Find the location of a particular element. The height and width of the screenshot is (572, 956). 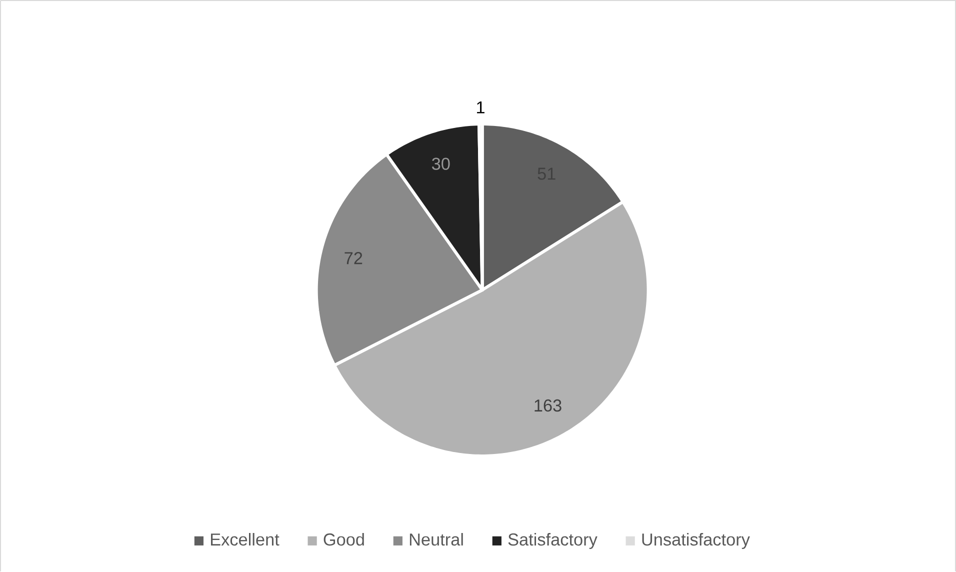

data-label: 163 is located at coordinates (548, 406).